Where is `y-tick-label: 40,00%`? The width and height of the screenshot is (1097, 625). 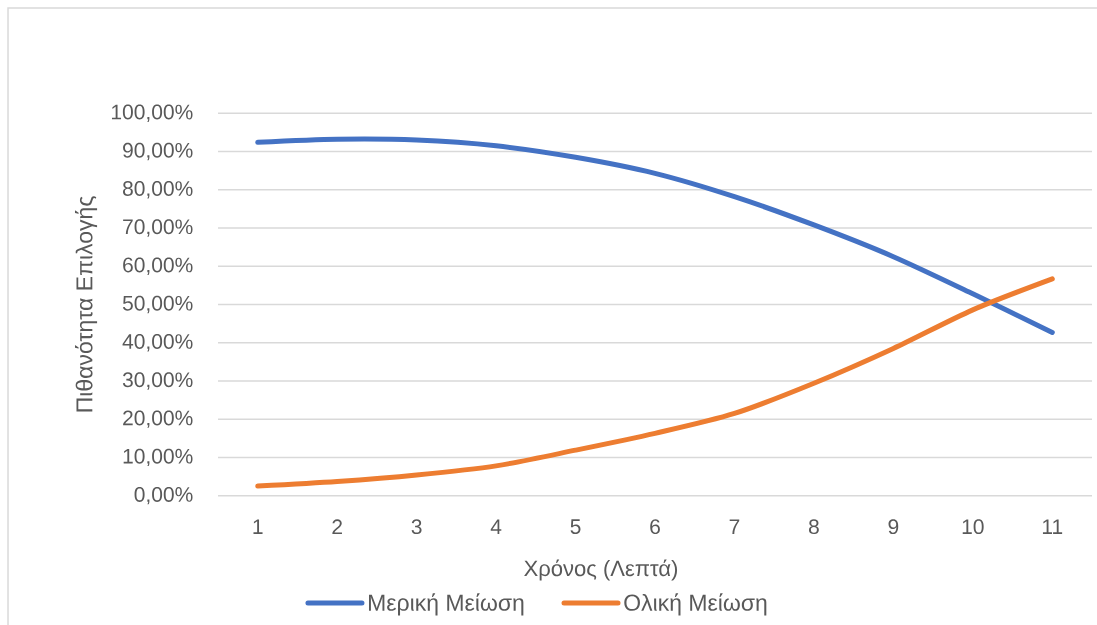
y-tick-label: 40,00% is located at coordinates (157, 343).